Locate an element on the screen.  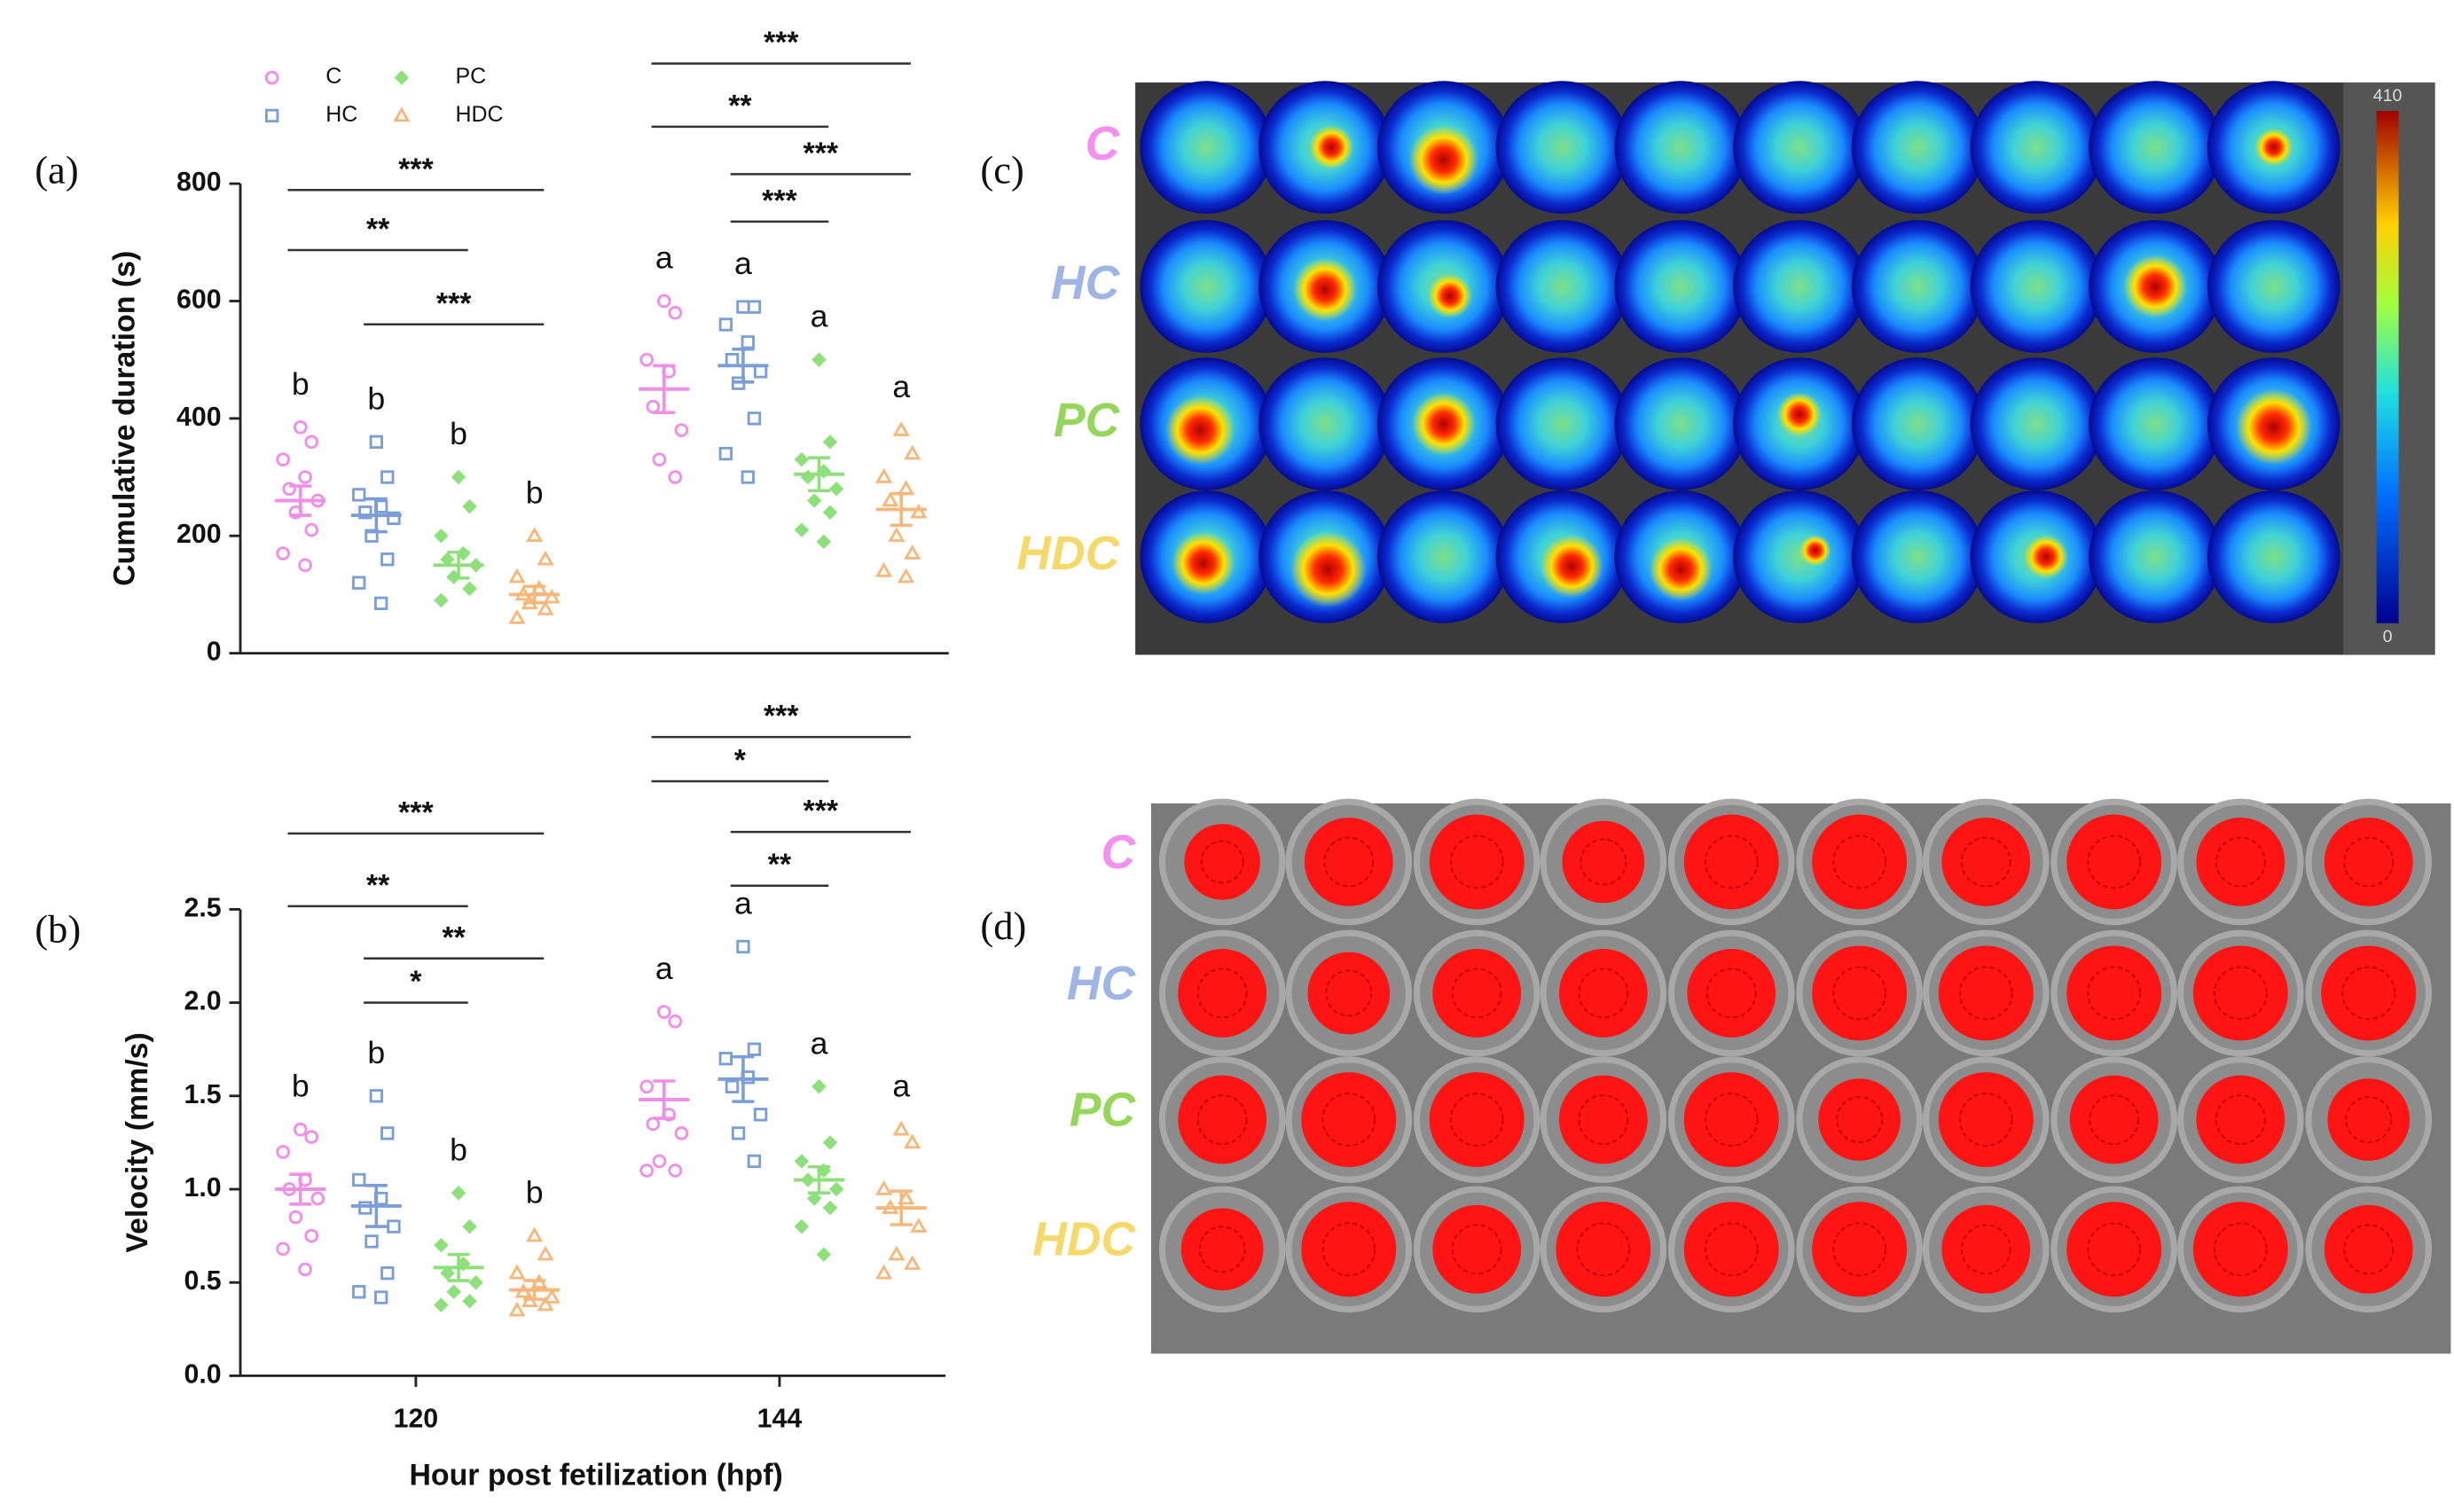
panel-label: (c) is located at coordinates (1001, 170).